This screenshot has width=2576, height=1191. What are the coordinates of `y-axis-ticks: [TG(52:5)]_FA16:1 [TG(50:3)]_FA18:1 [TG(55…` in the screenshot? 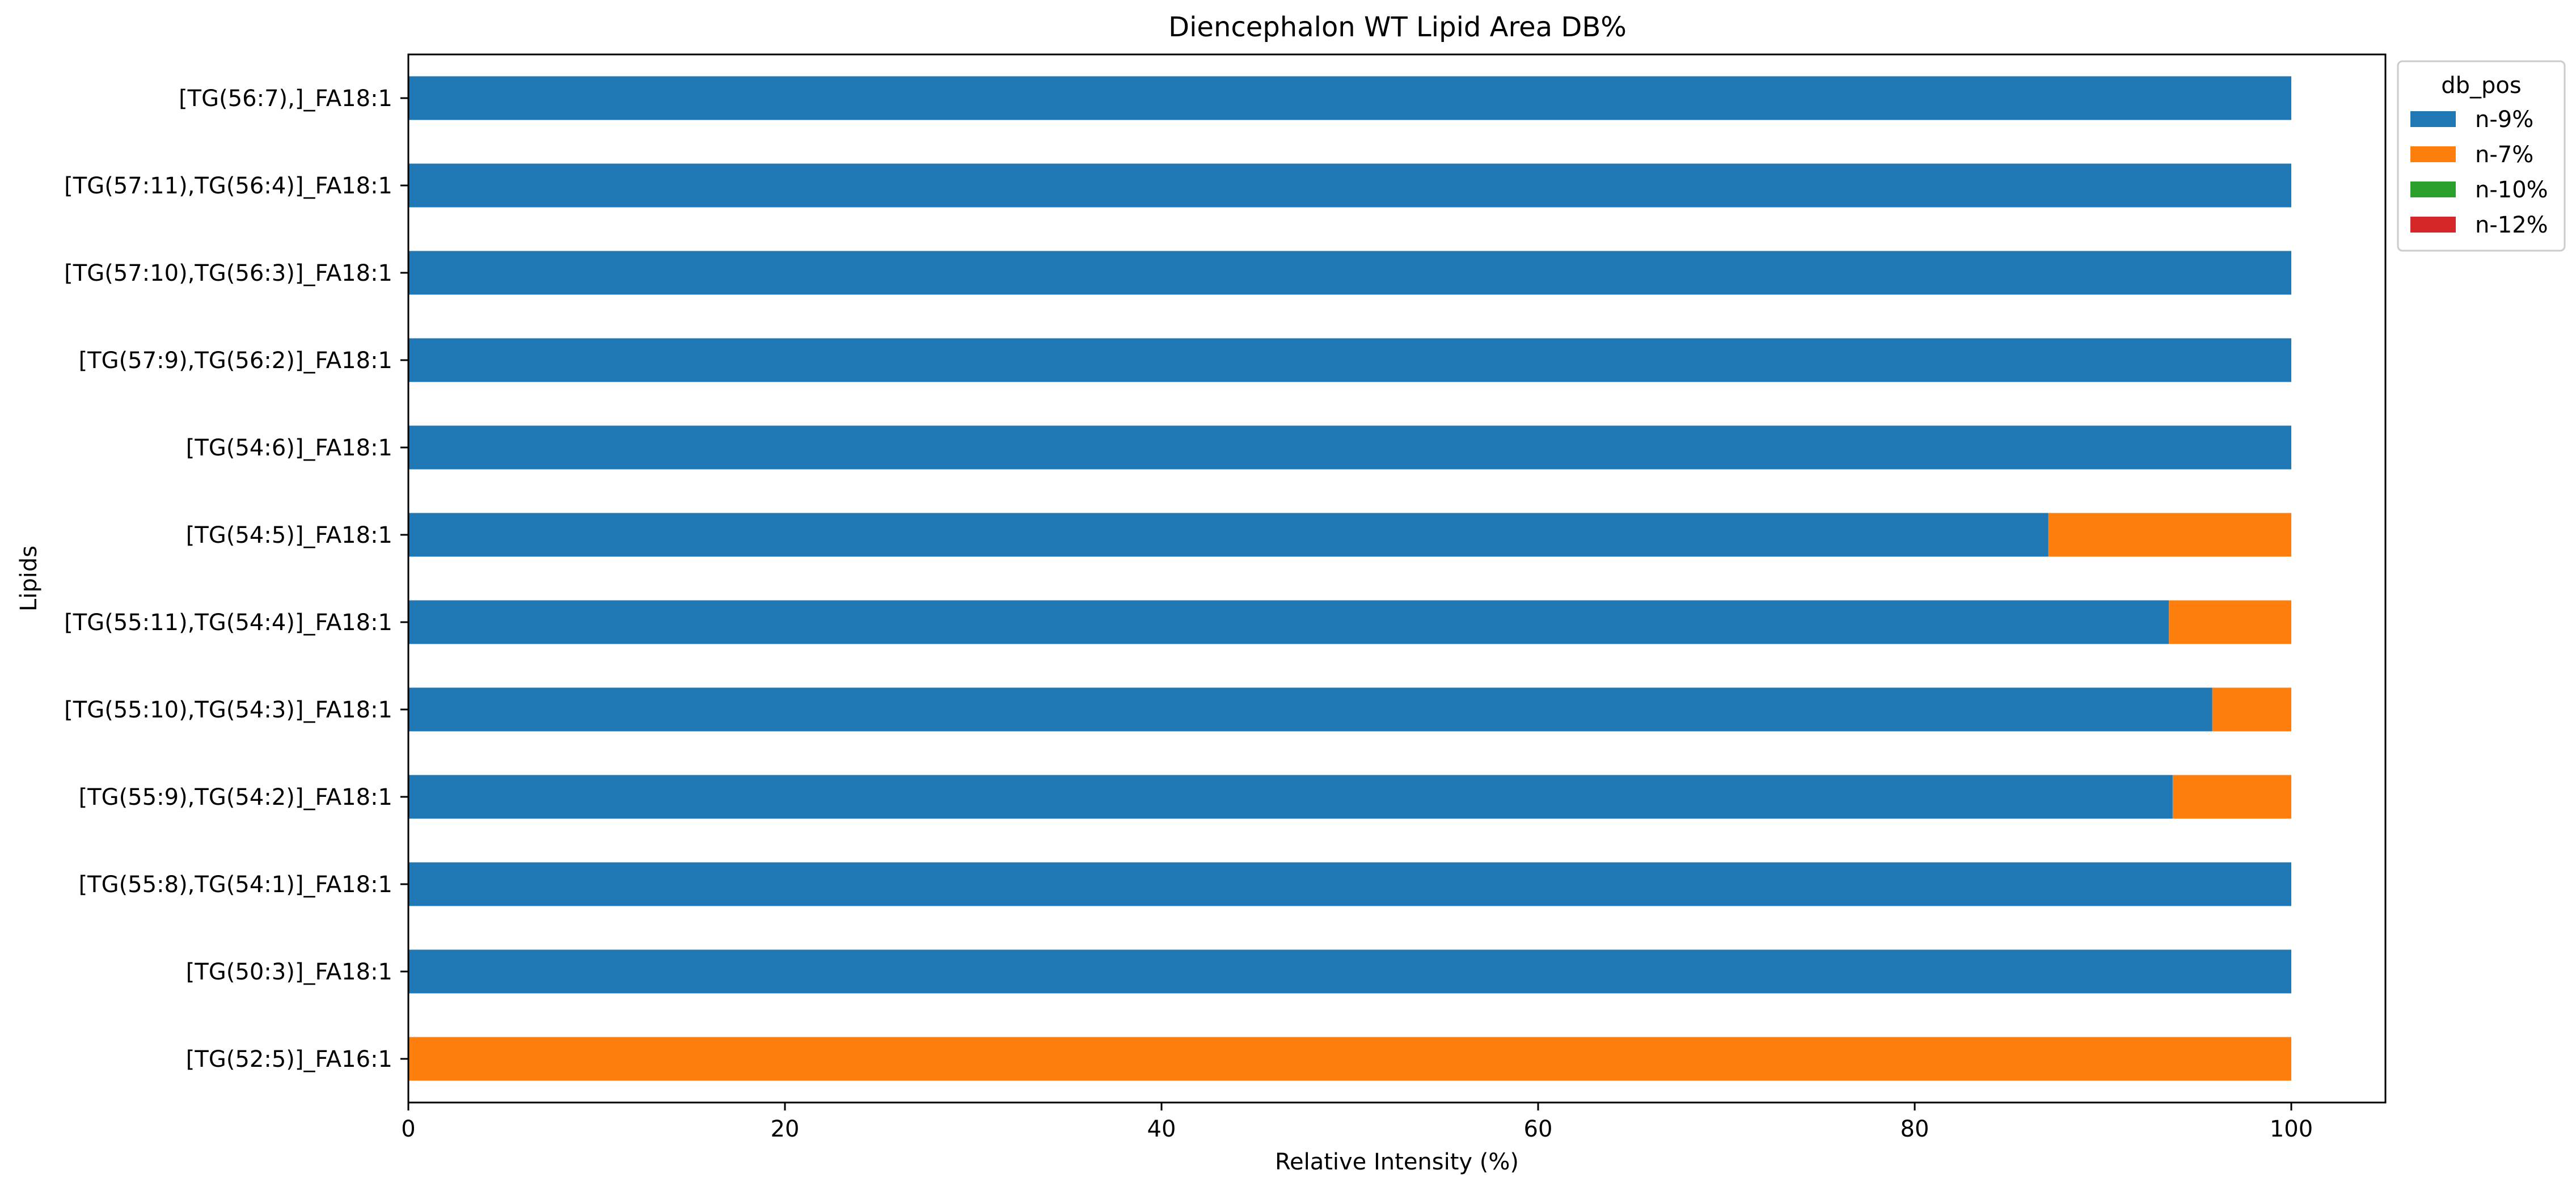 It's located at (236, 579).